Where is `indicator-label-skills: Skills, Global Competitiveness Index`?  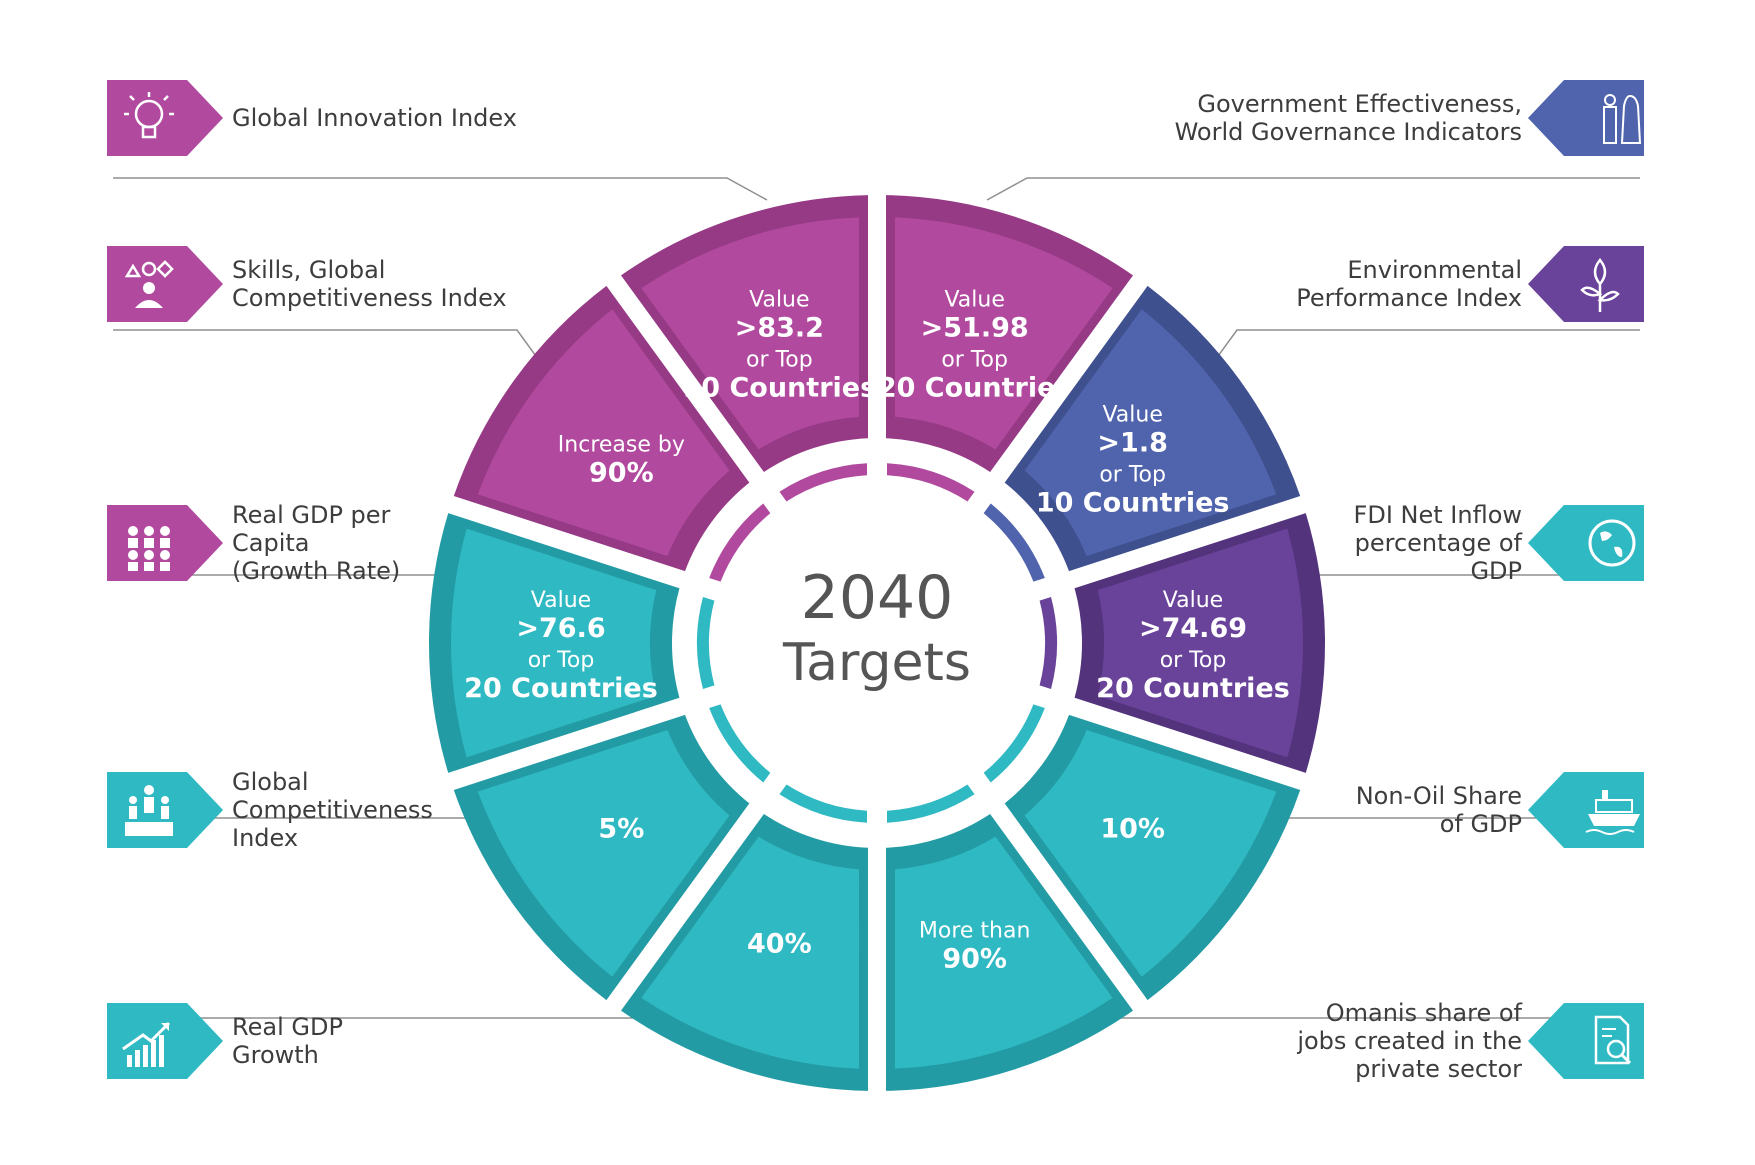
indicator-label-skills: Skills, Global Competitiveness Index is located at coordinates (369, 284).